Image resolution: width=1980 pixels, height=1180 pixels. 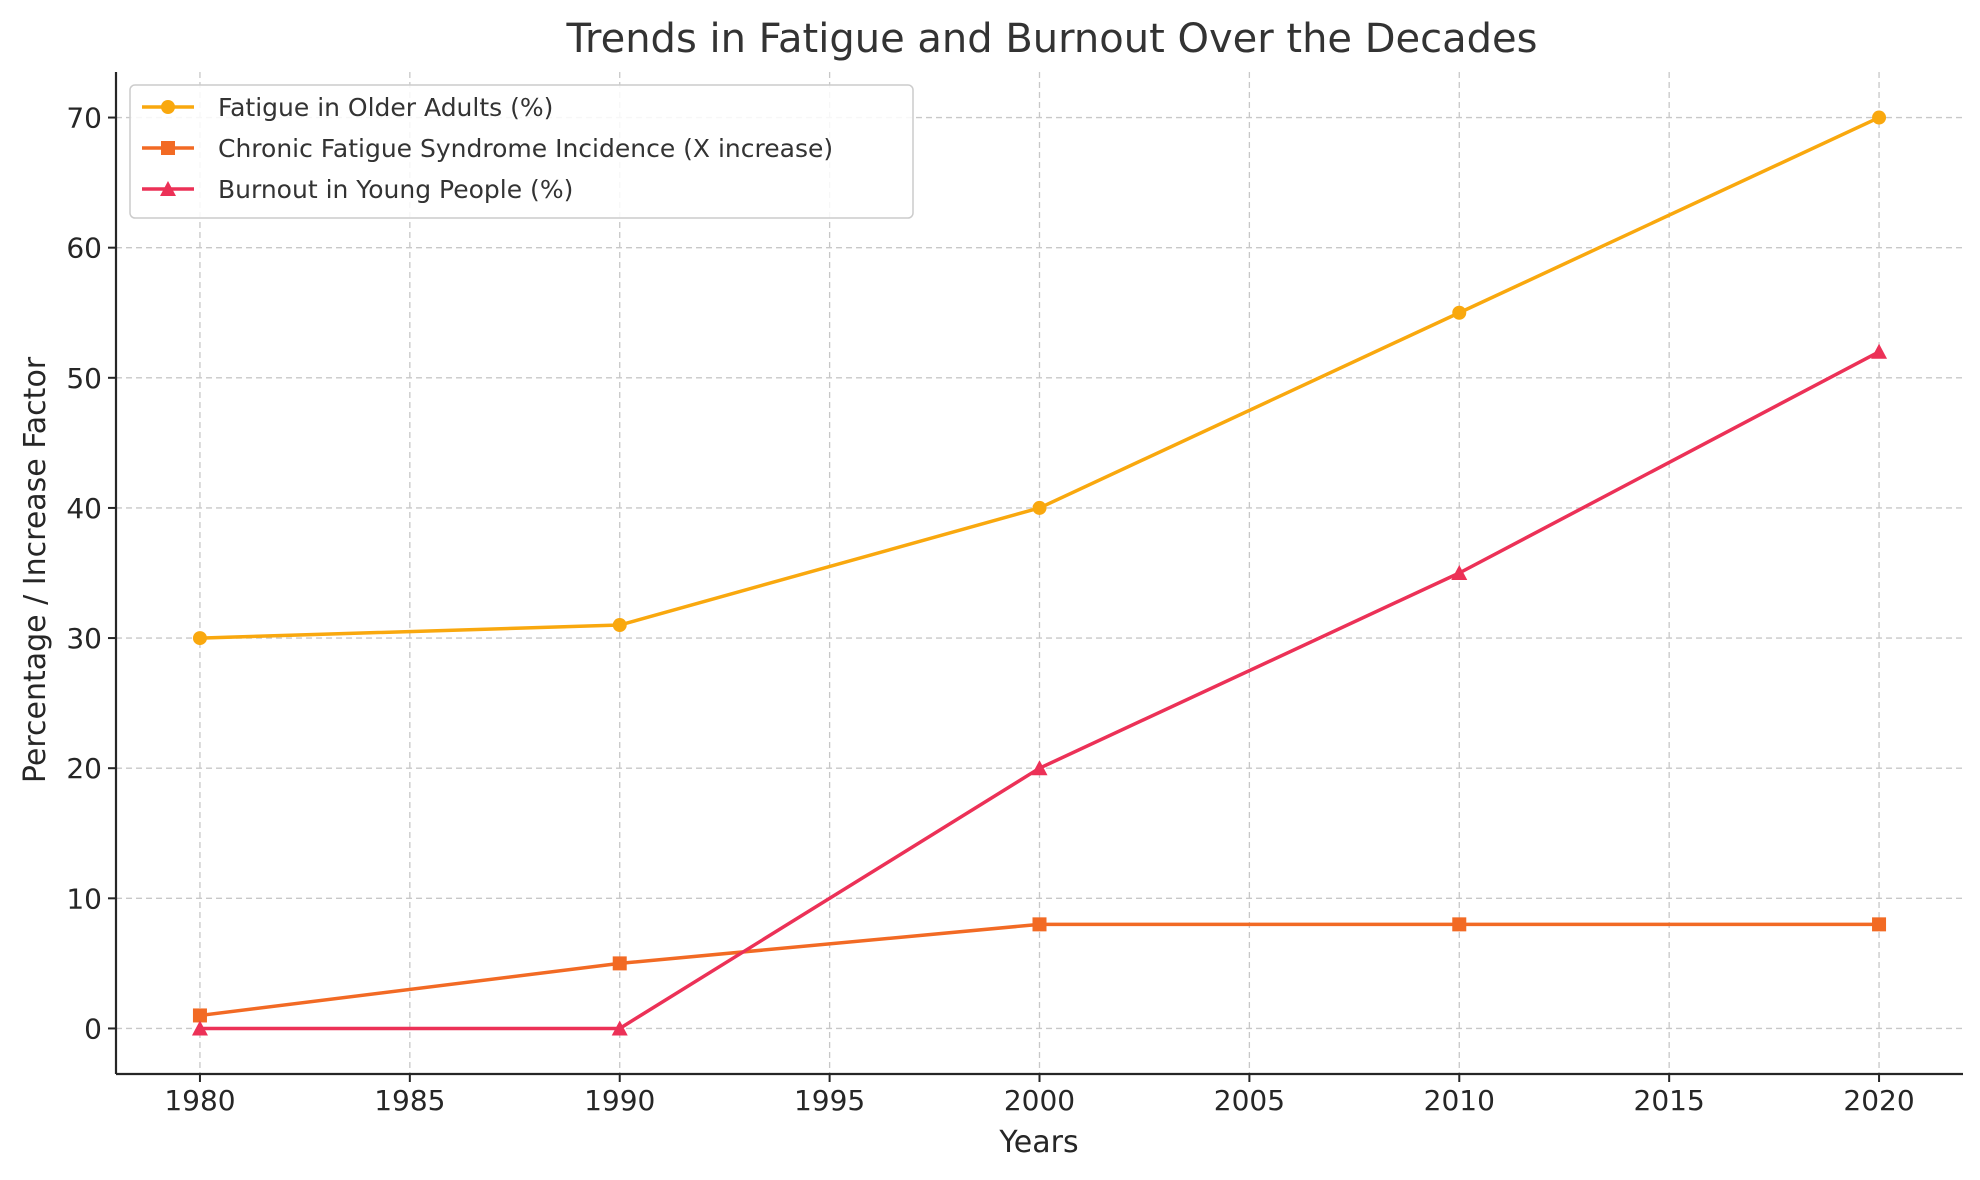 What do you see at coordinates (829, 1100) in the screenshot?
I see `x-tick-label: 1995` at bounding box center [829, 1100].